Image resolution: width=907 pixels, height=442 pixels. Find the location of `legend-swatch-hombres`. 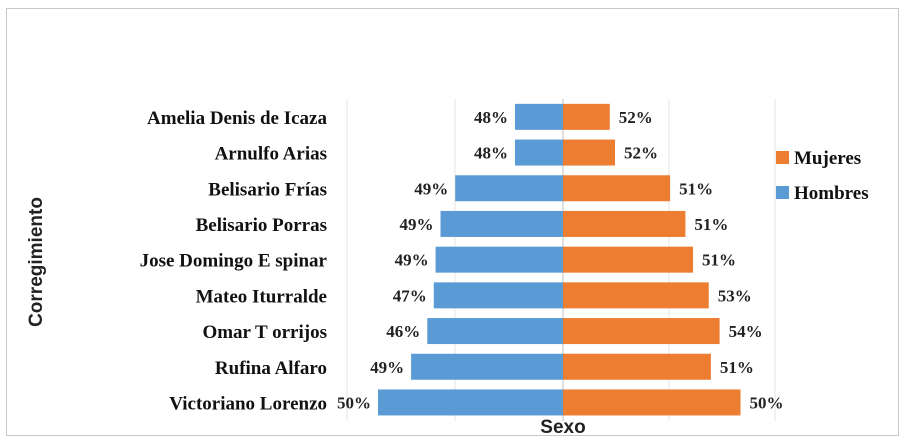

legend-swatch-hombres is located at coordinates (782, 192).